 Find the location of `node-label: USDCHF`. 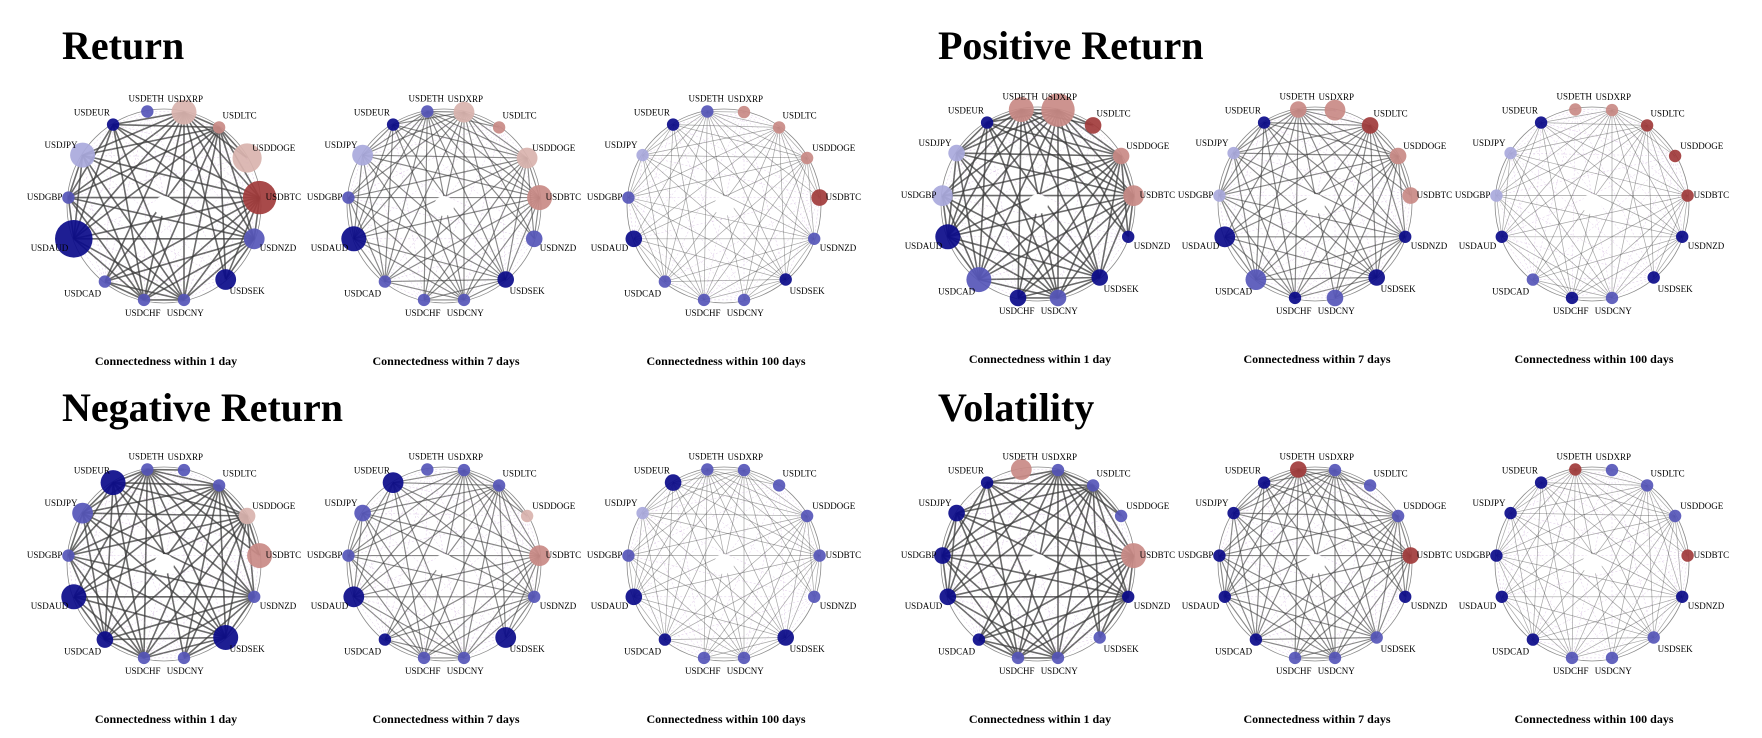

node-label: USDCHF is located at coordinates (423, 313).